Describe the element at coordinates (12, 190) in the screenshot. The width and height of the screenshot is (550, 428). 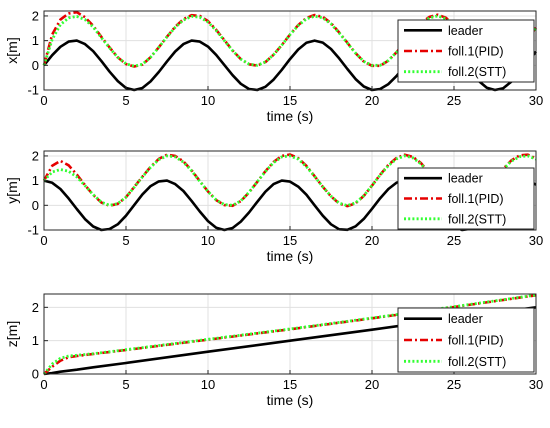
I see `y-axis-label: y[m]` at that location.